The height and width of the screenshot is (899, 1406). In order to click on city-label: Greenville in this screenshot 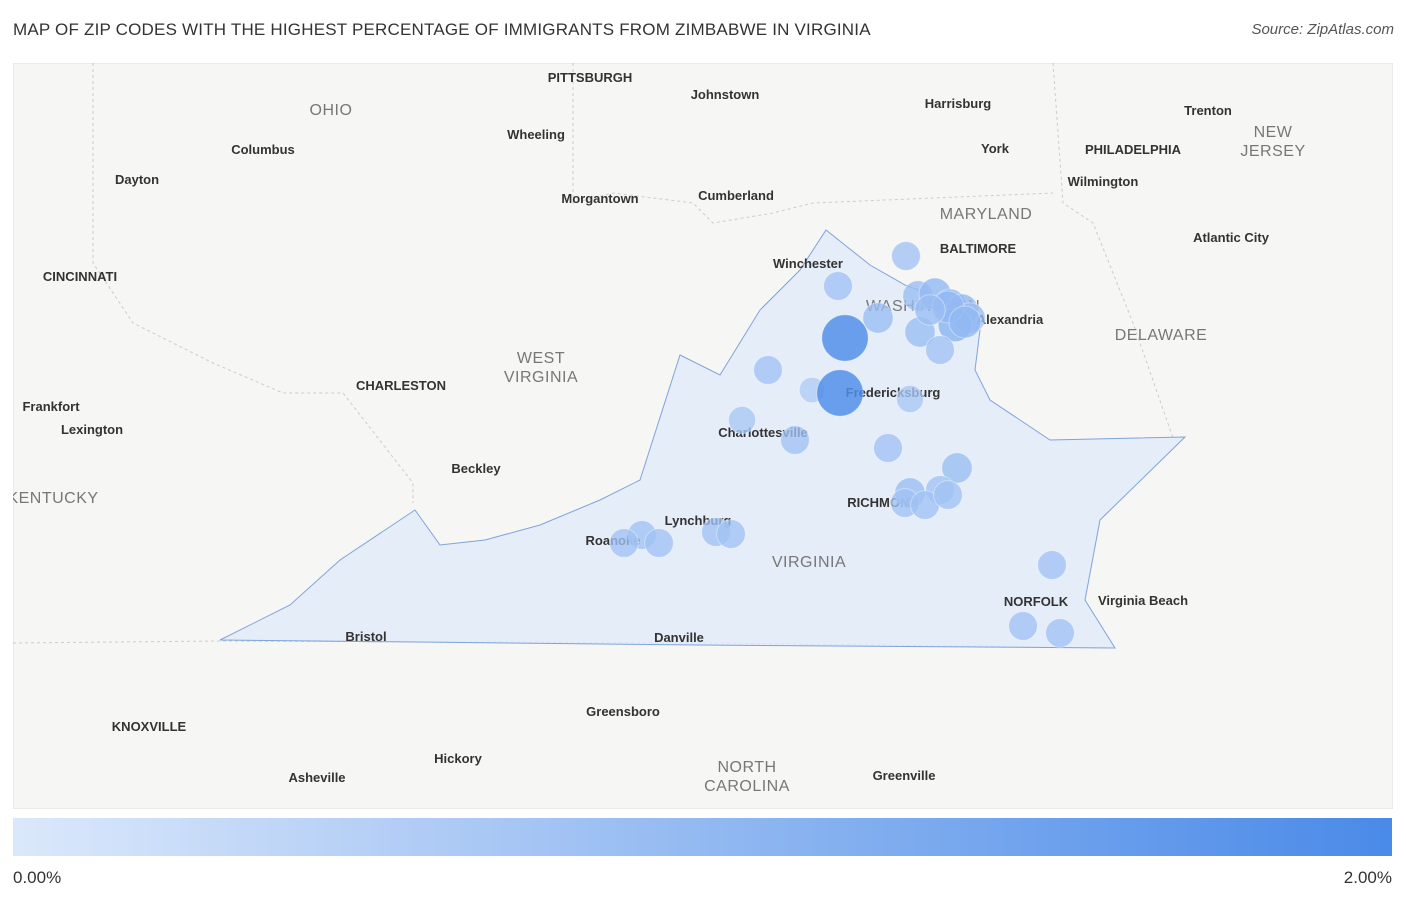, I will do `click(904, 775)`.